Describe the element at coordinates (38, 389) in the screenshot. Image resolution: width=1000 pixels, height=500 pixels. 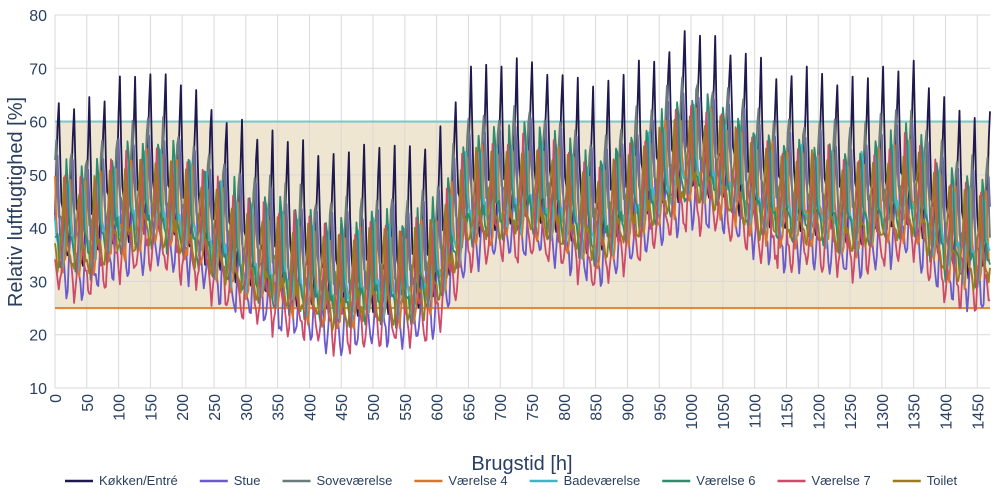
I see `y-tick-label: 10` at that location.